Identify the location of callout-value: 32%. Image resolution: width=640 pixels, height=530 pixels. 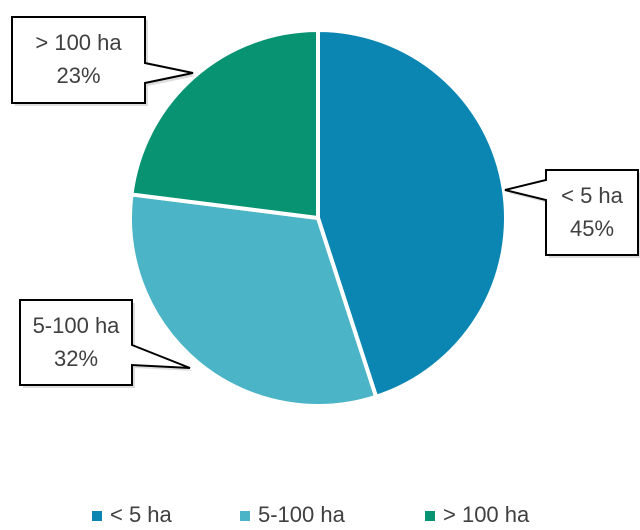
(76, 358).